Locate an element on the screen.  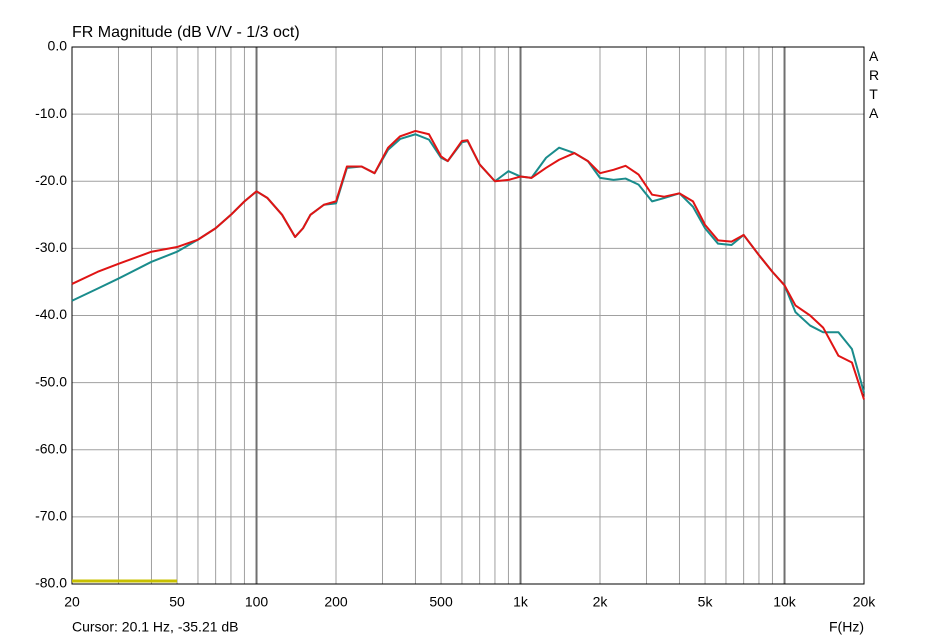
y-tick-label: -60.0 is located at coordinates (51, 448).